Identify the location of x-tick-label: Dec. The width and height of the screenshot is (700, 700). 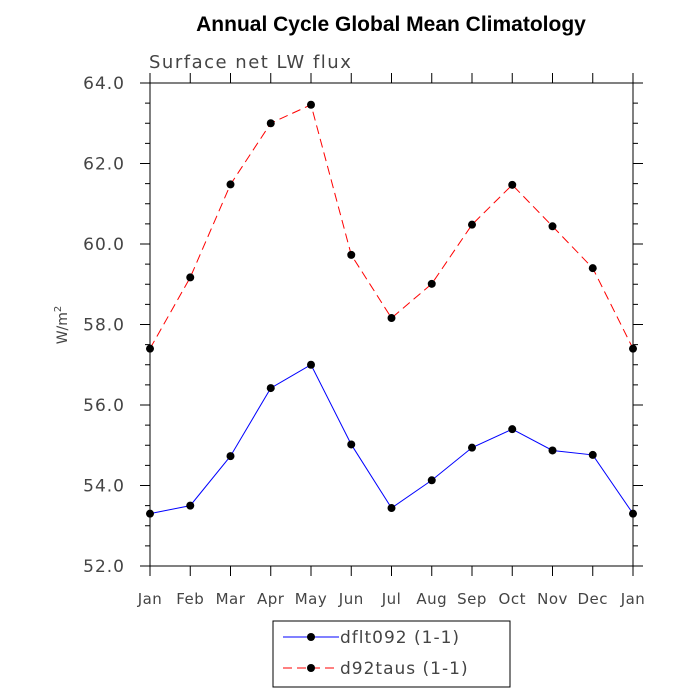
(592, 599).